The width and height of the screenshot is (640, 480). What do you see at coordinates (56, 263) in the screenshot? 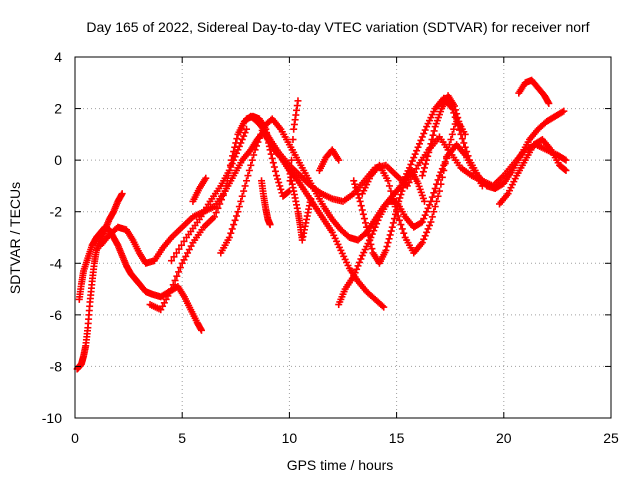
I see `y-tick-label: -4` at bounding box center [56, 263].